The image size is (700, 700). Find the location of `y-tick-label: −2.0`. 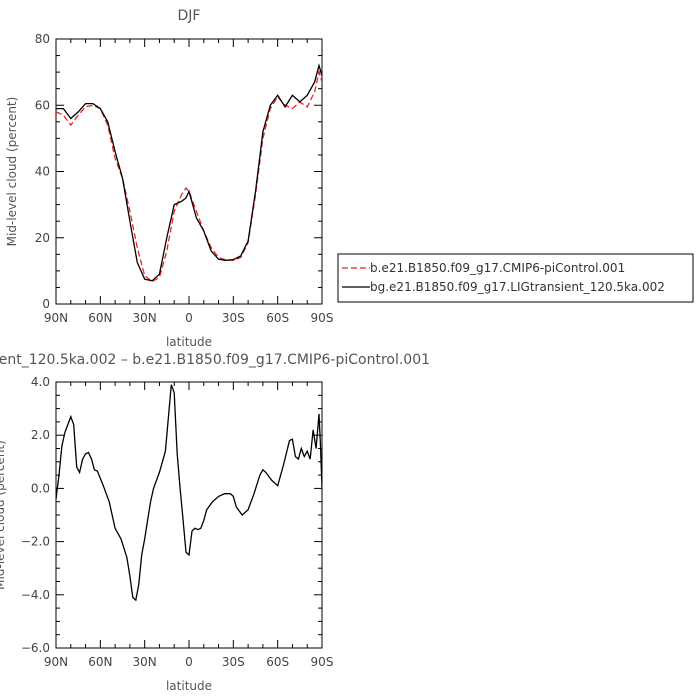

y-tick-label: −2.0 is located at coordinates (35, 542).